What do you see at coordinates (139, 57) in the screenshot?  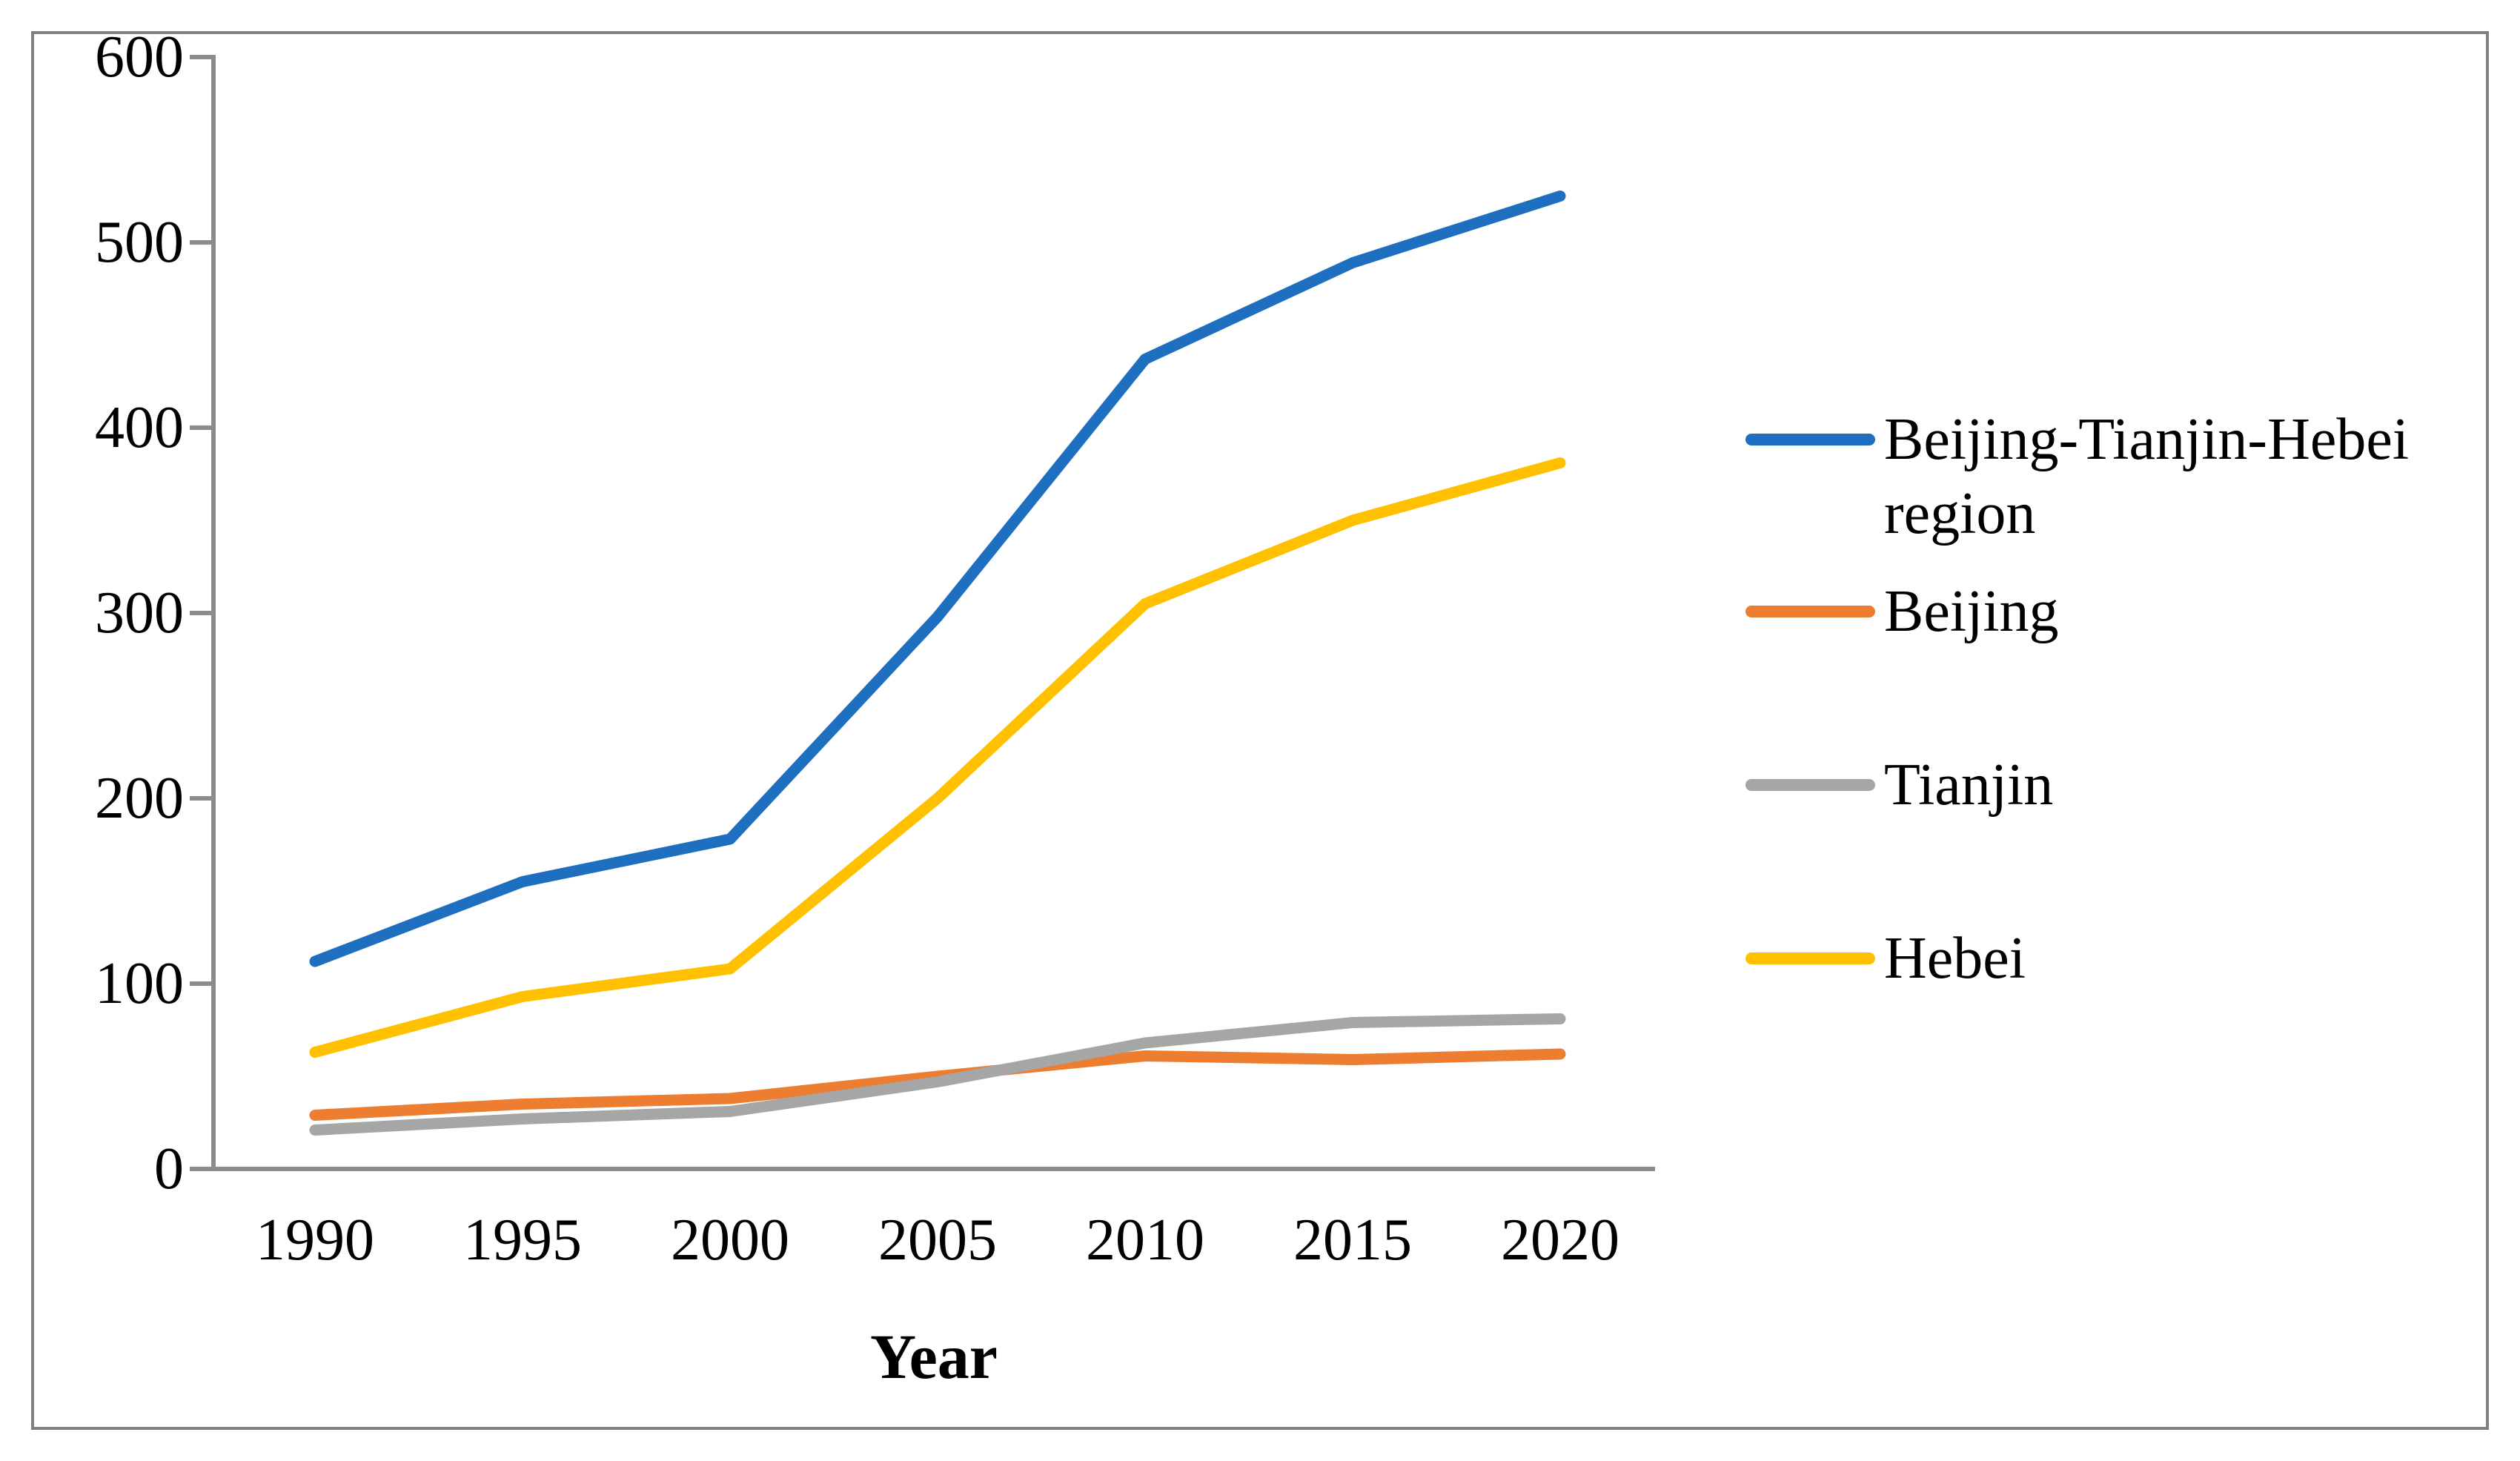 I see `y-tick-label-600: 600` at bounding box center [139, 57].